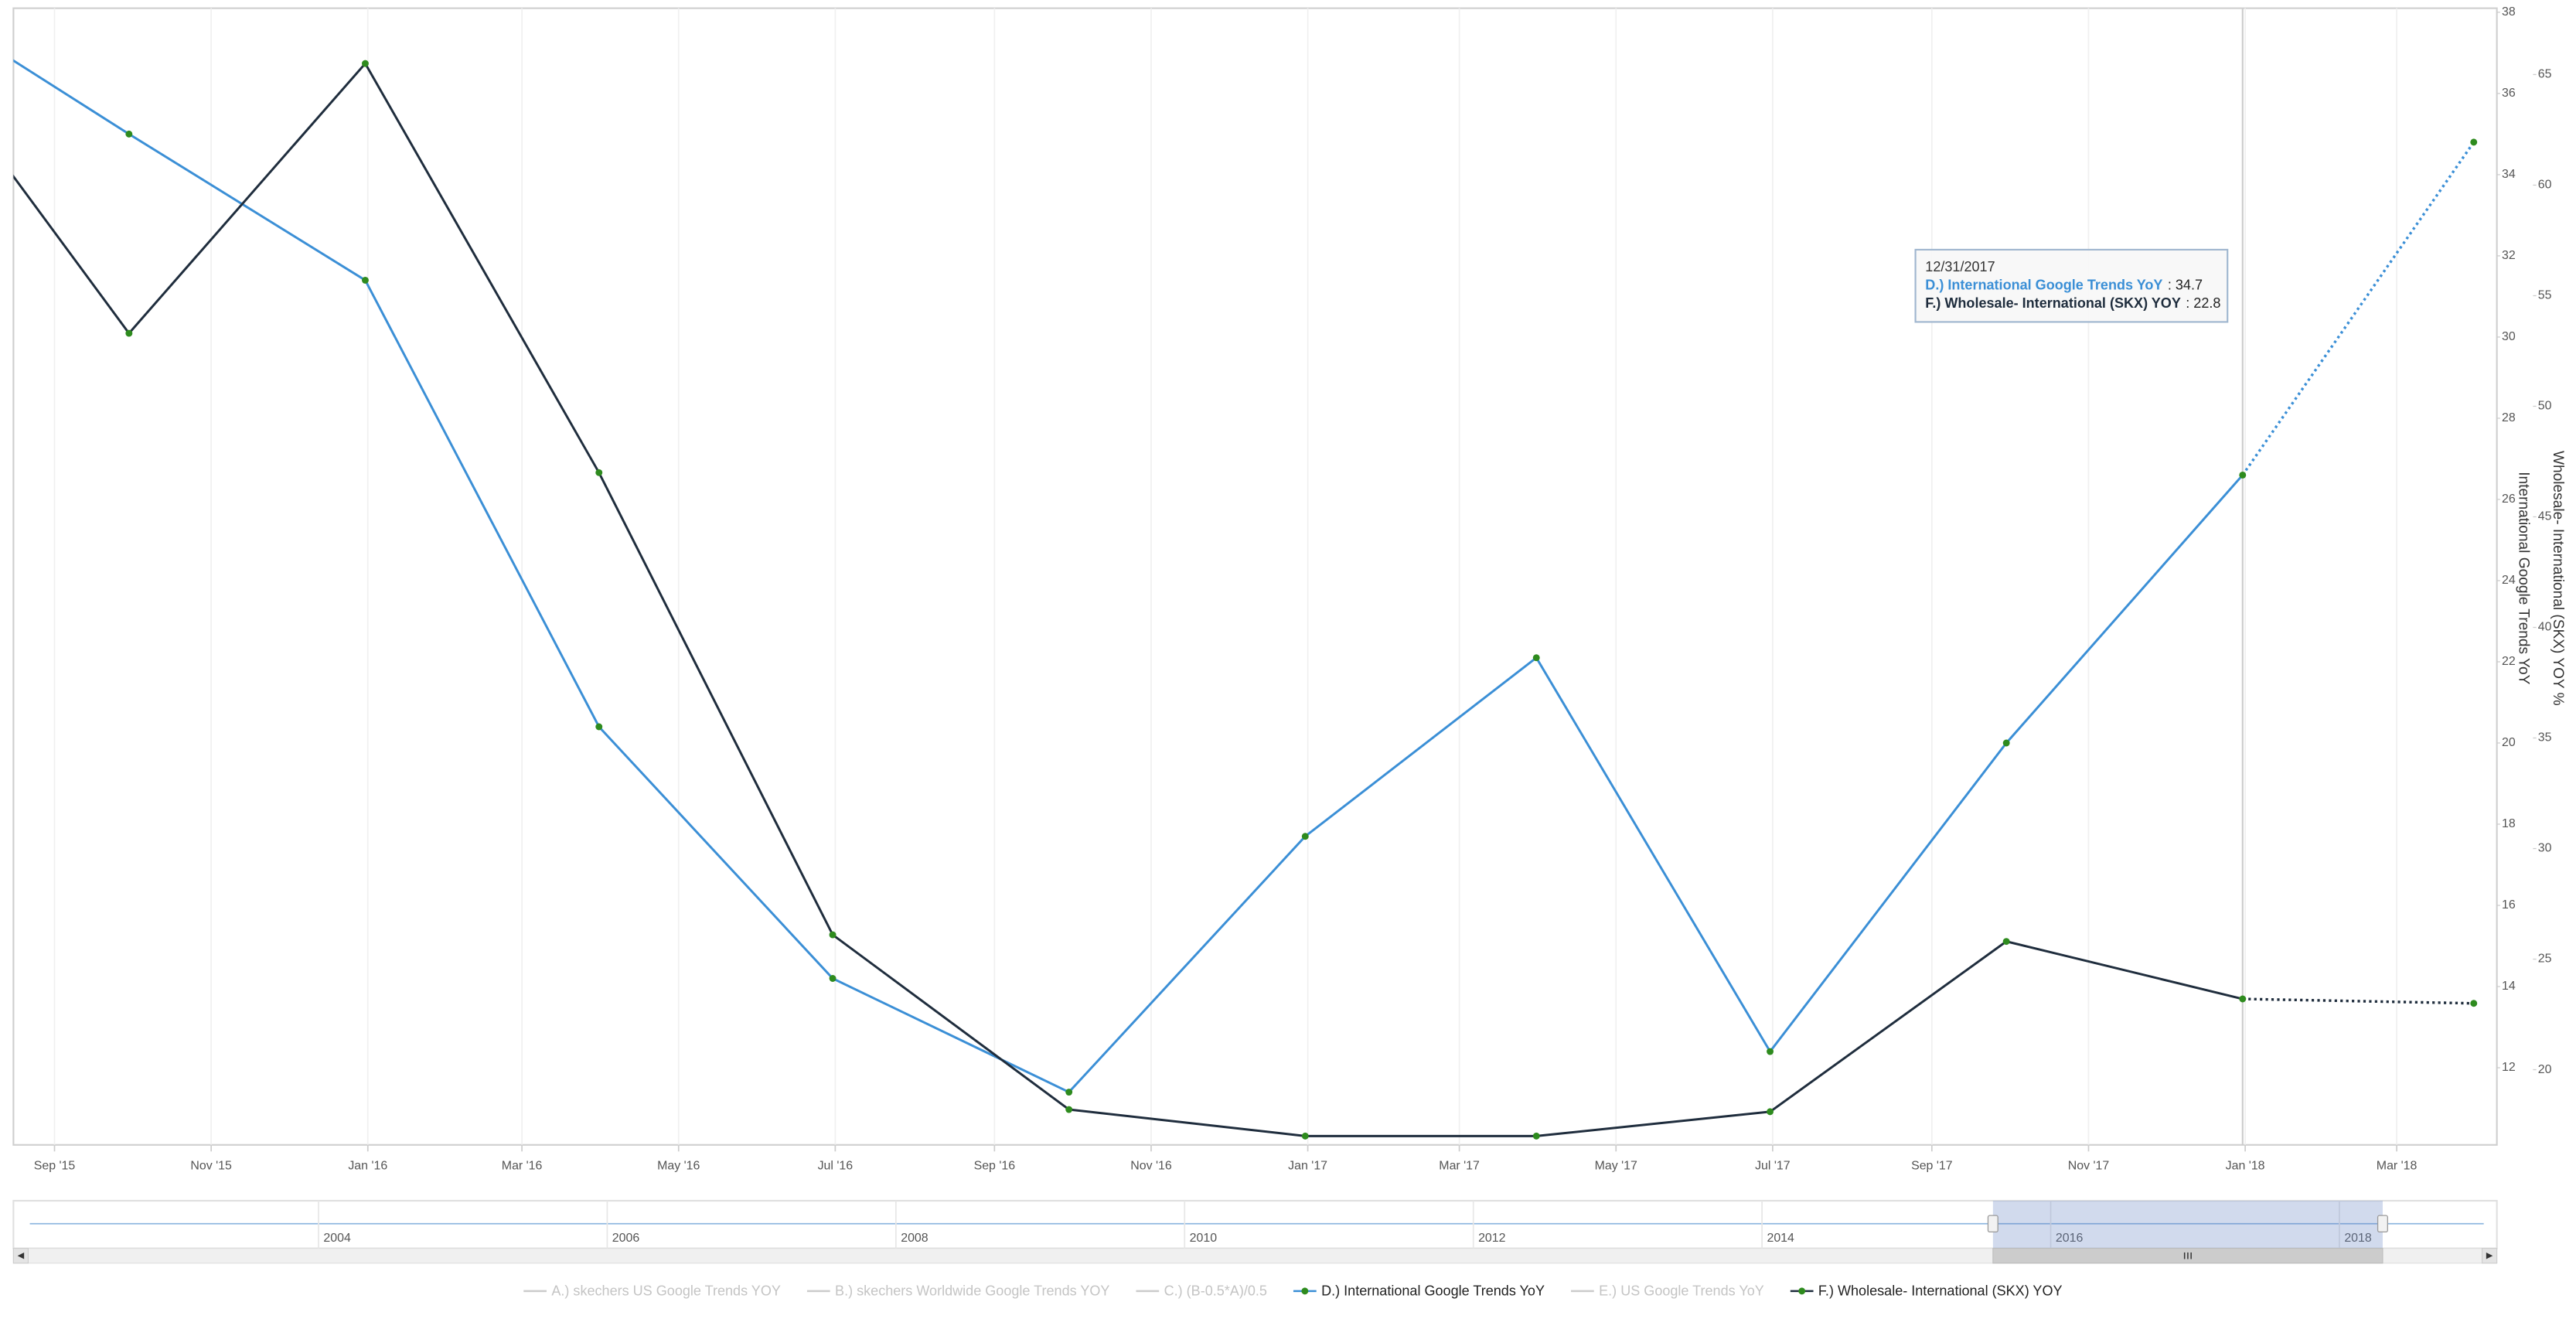  What do you see at coordinates (211, 1166) in the screenshot?
I see `x-tick-label: Nov '15` at bounding box center [211, 1166].